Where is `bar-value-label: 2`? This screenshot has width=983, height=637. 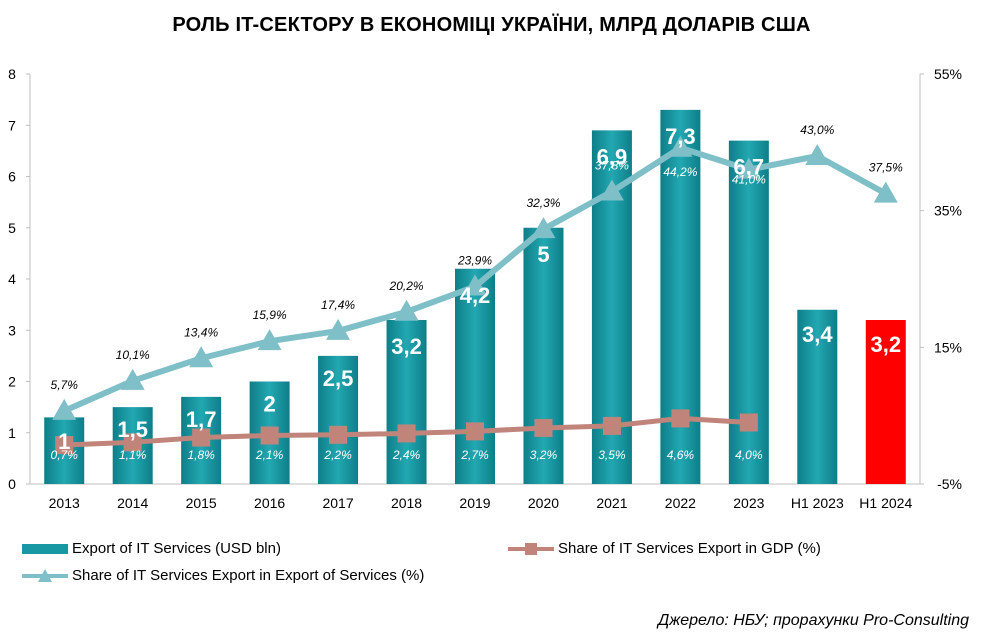 bar-value-label: 2 is located at coordinates (269, 404).